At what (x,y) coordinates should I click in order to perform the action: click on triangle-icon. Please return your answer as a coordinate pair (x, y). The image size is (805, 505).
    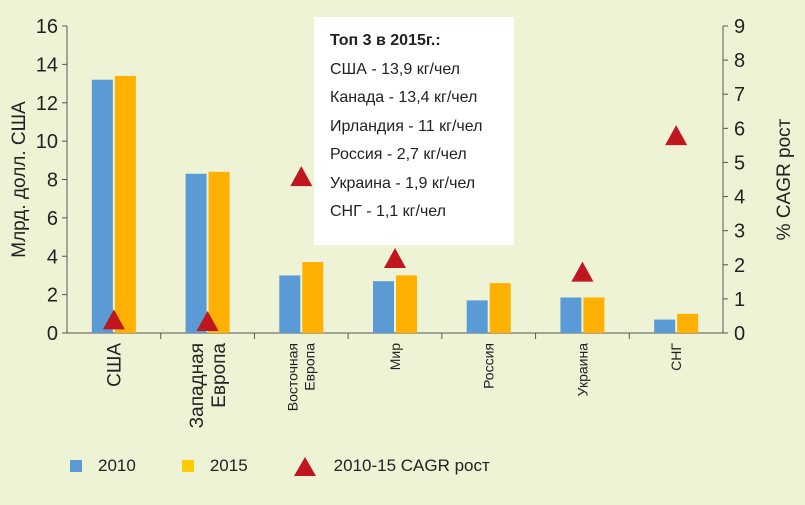
    Looking at the image, I should click on (304, 466).